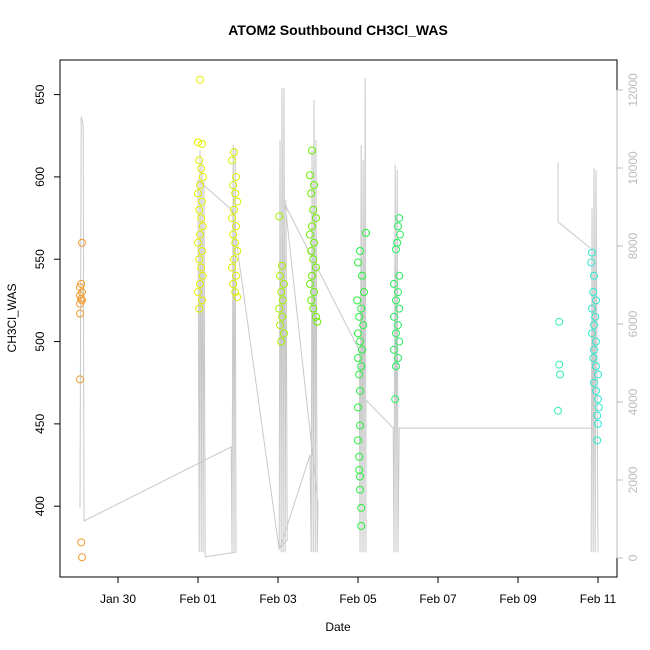  What do you see at coordinates (40, 94) in the screenshot?
I see `y-tick-label: 650` at bounding box center [40, 94].